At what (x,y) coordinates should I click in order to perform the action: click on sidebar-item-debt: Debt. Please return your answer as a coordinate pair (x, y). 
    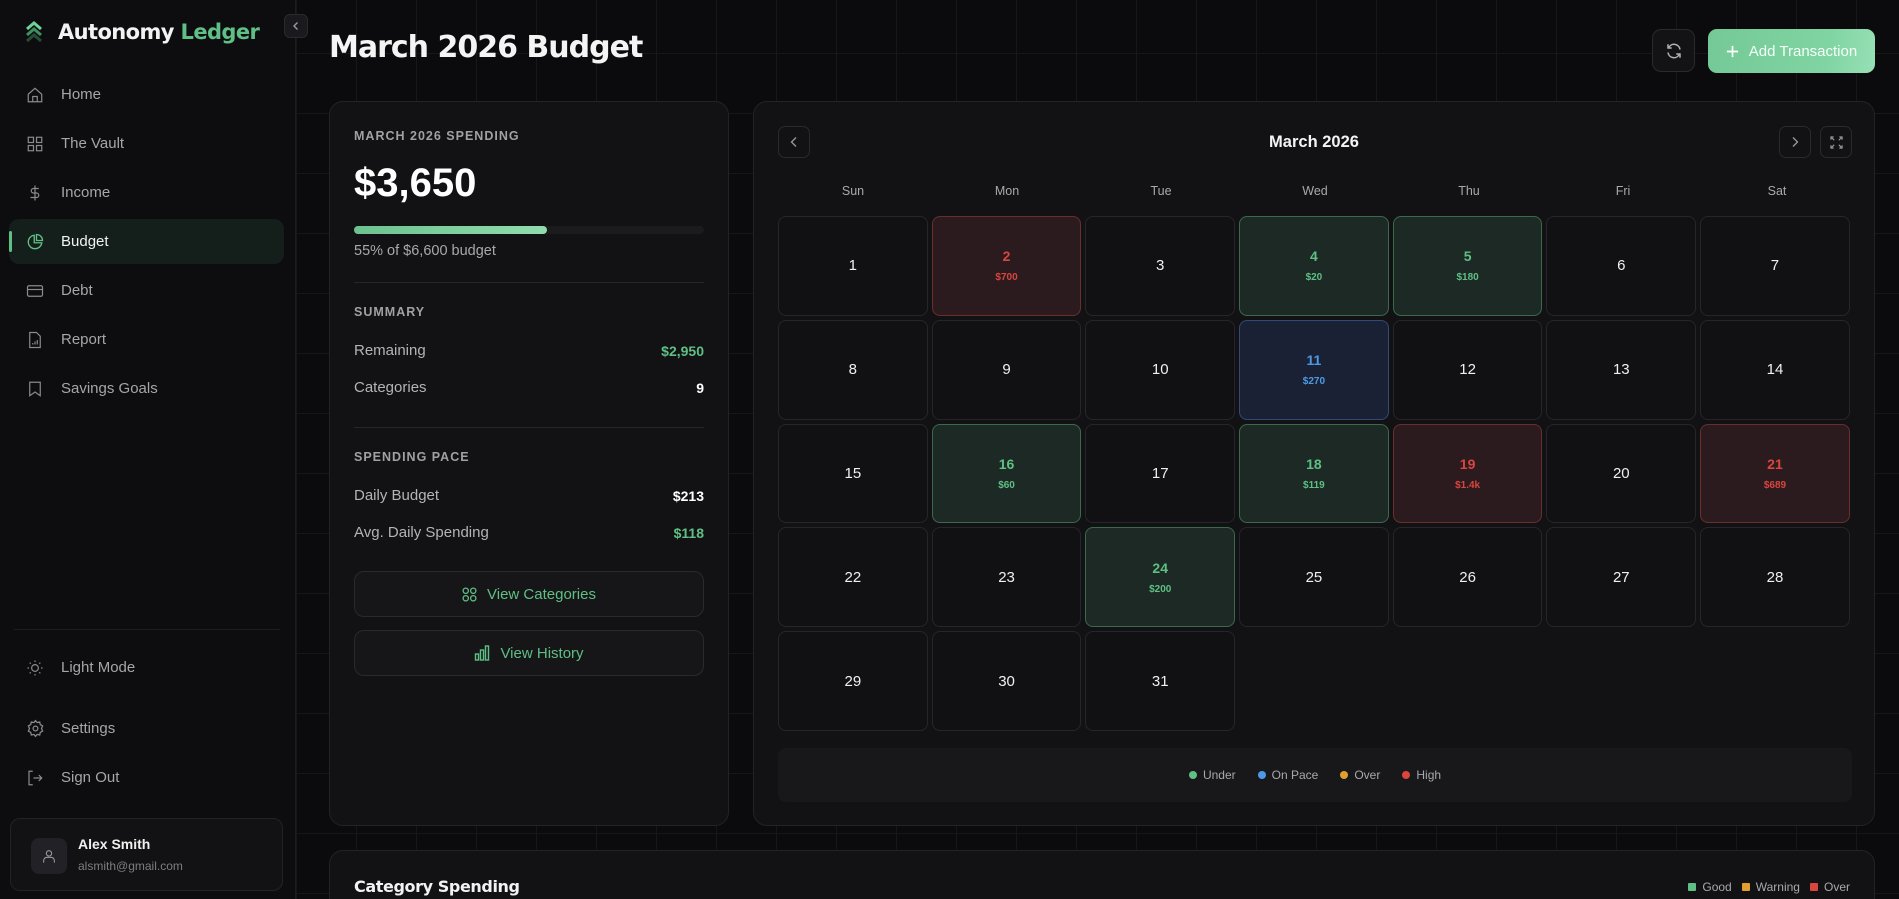
    Looking at the image, I should click on (146, 290).